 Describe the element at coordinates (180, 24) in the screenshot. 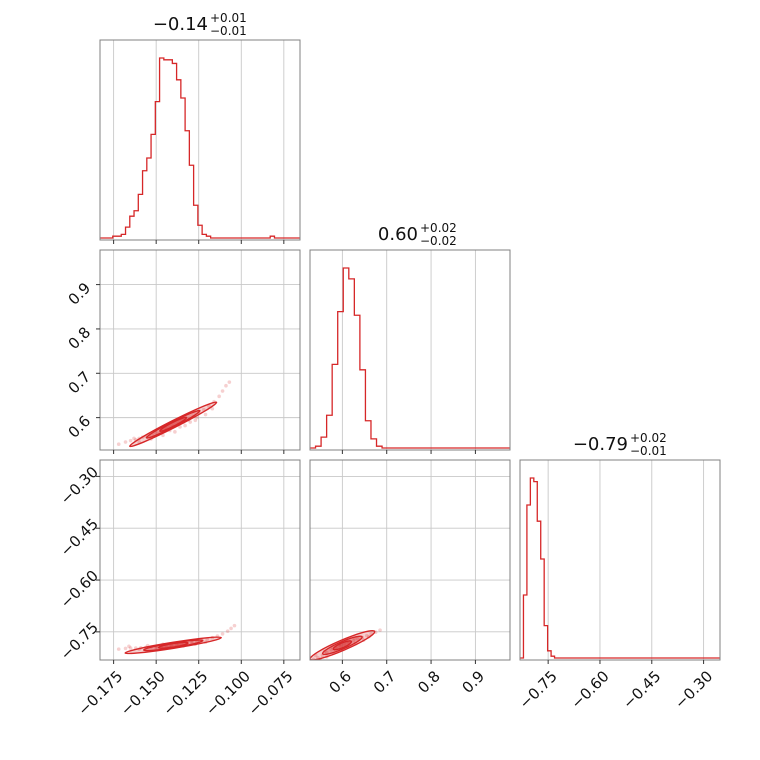

I see `title-median: −0.14` at that location.